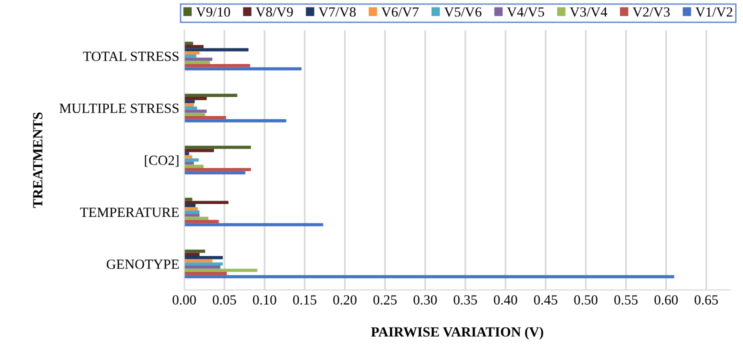 The image size is (743, 346). Describe the element at coordinates (586, 300) in the screenshot. I see `x-tick-label: 0.50` at that location.